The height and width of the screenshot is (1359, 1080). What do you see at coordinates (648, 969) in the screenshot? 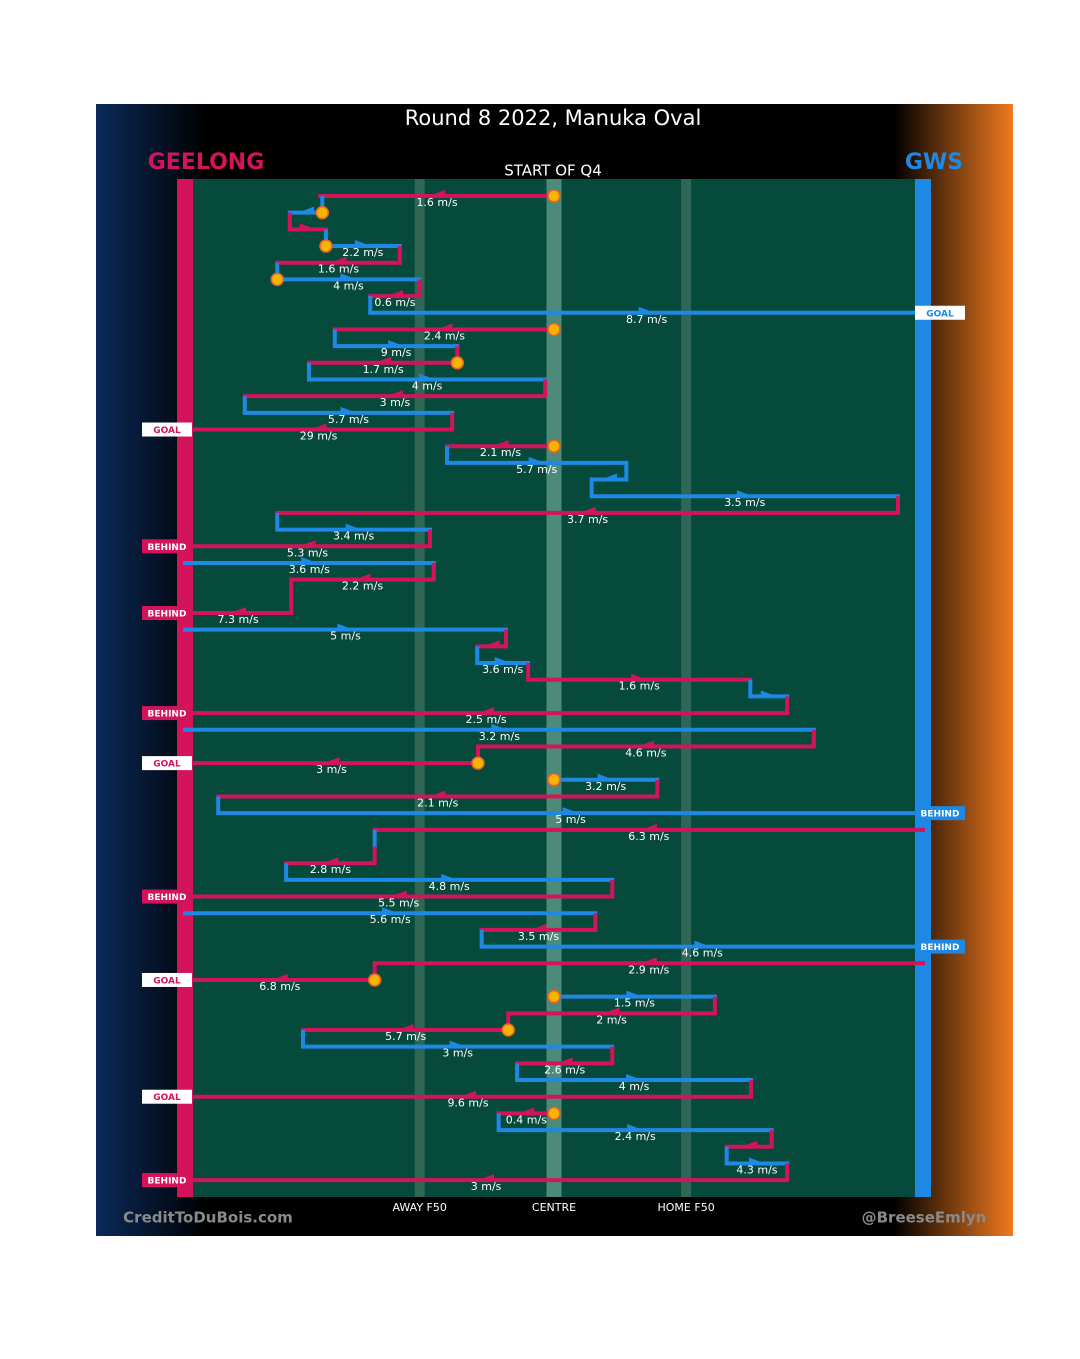
I see `speed-label: 2.9 m/s` at bounding box center [648, 969].